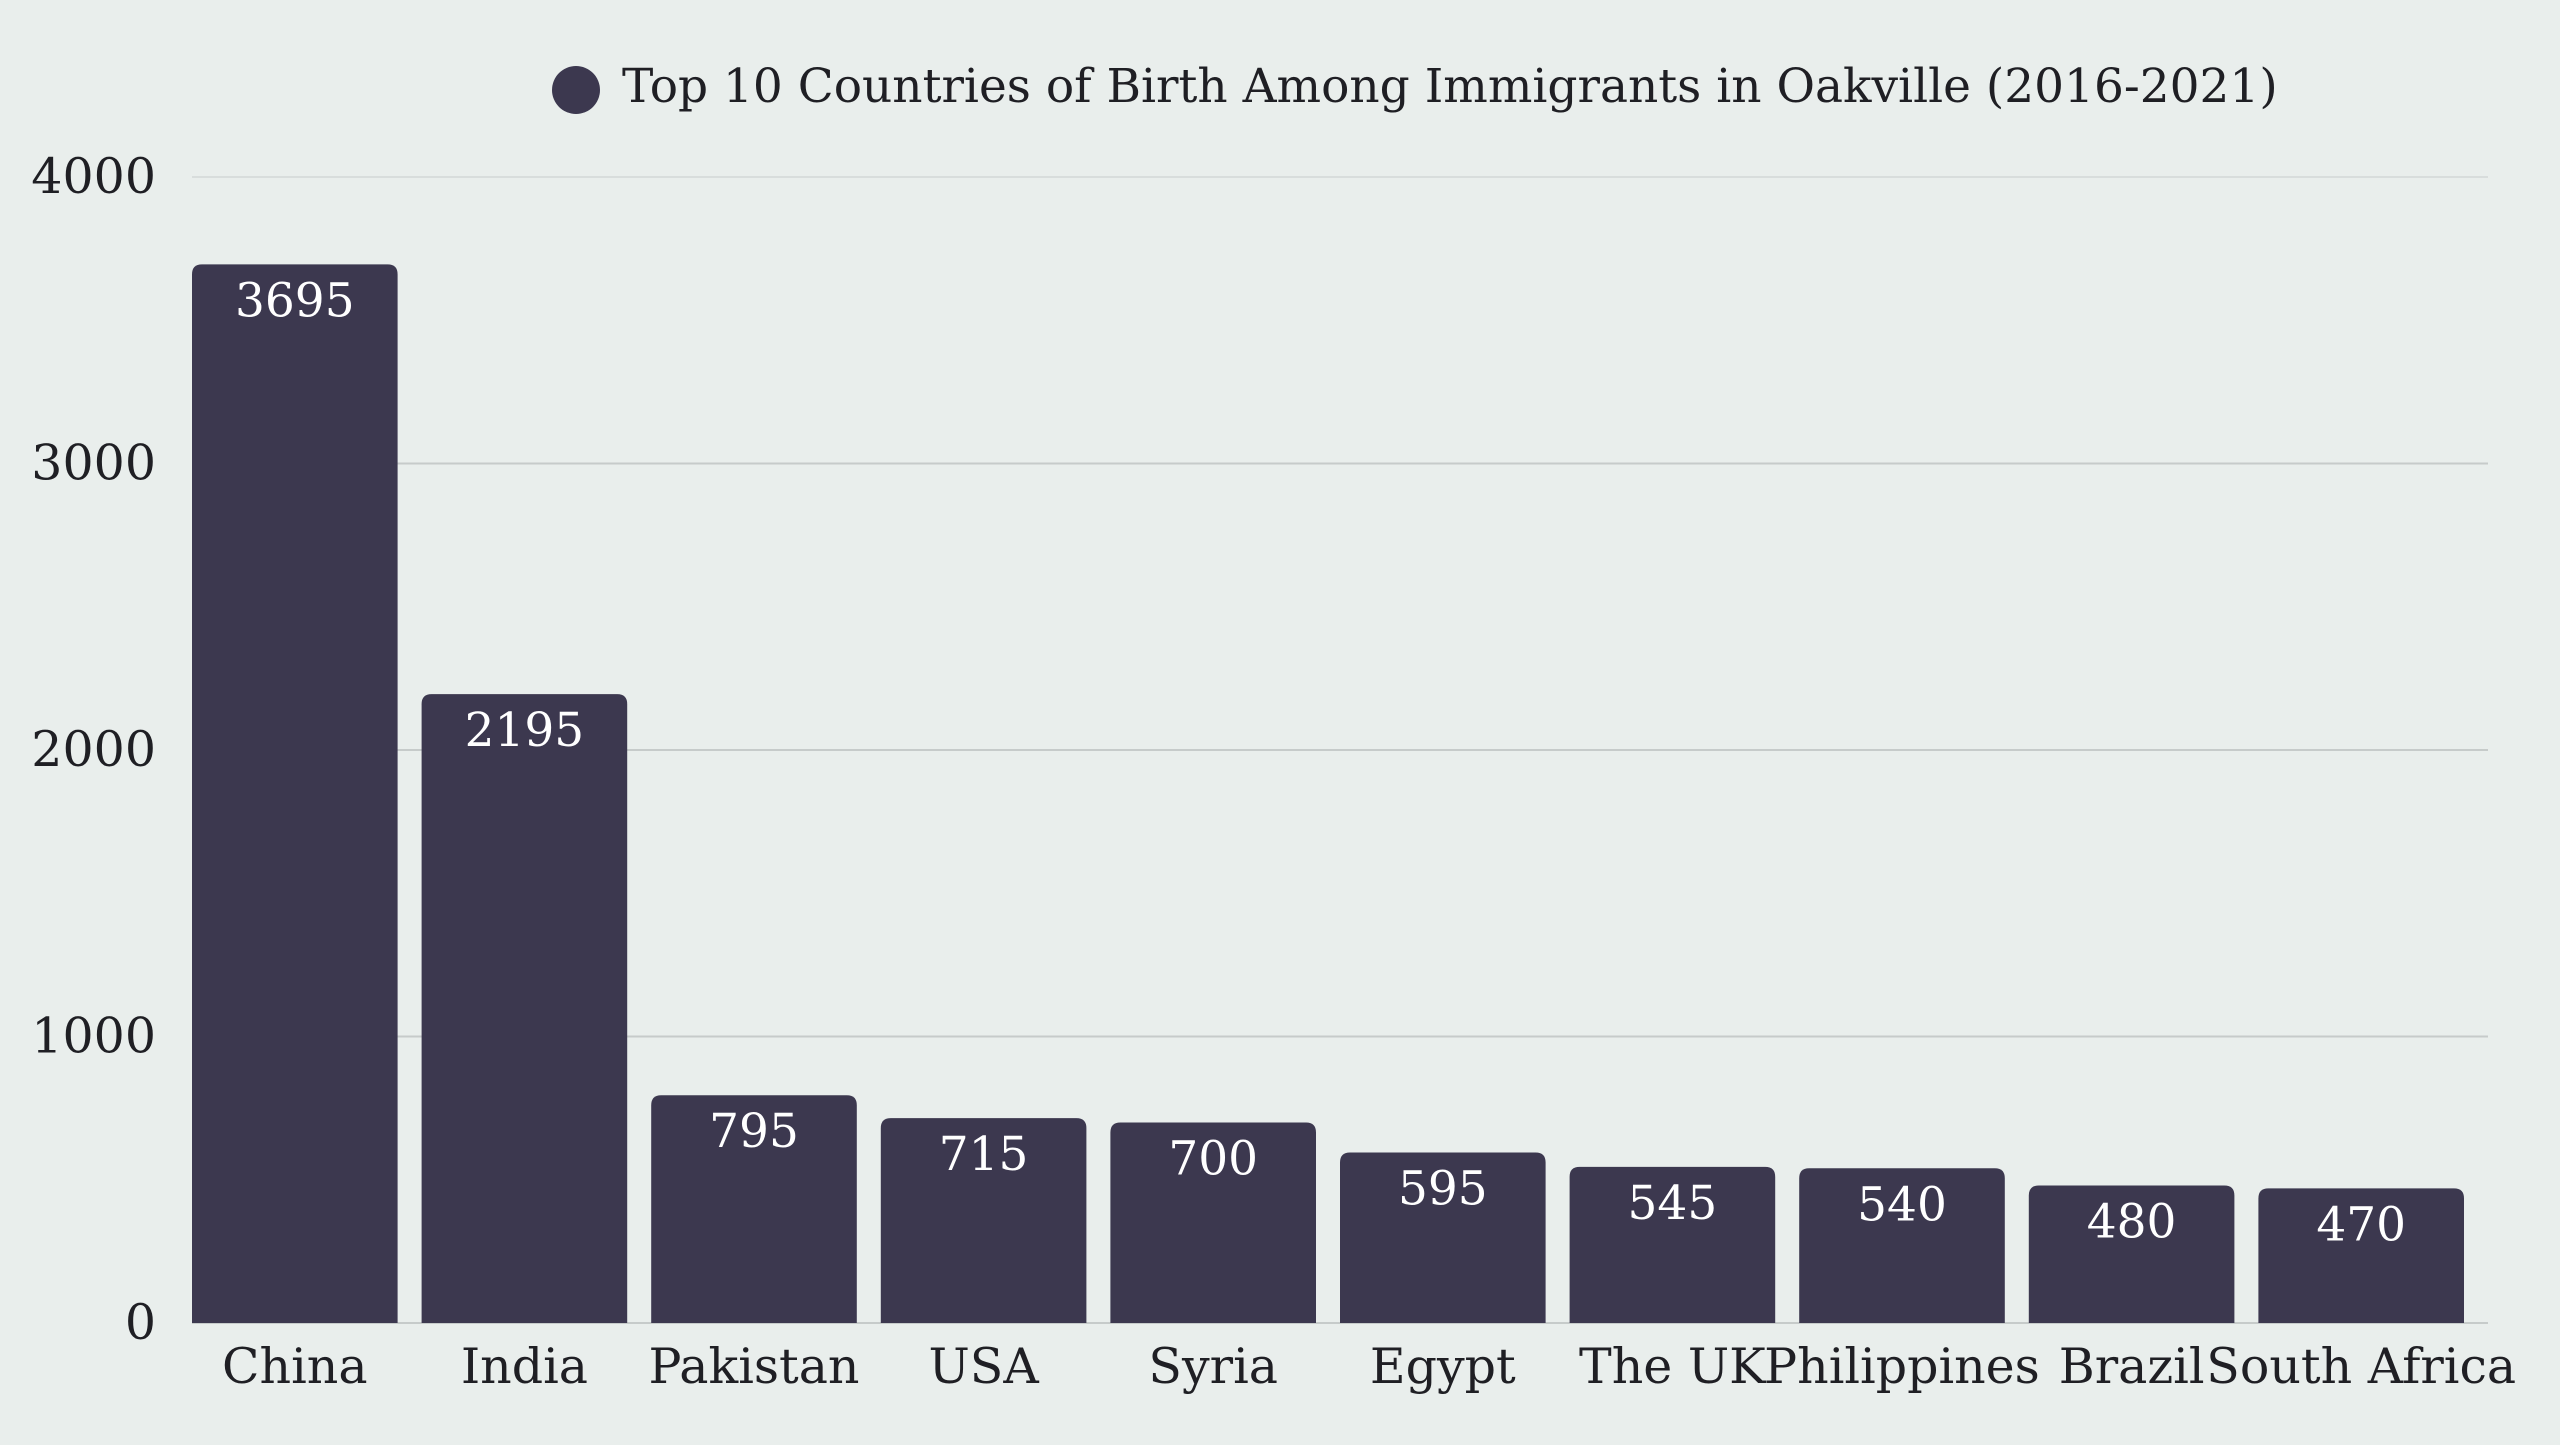  What do you see at coordinates (93, 463) in the screenshot?
I see `y-tick-label: 3000` at bounding box center [93, 463].